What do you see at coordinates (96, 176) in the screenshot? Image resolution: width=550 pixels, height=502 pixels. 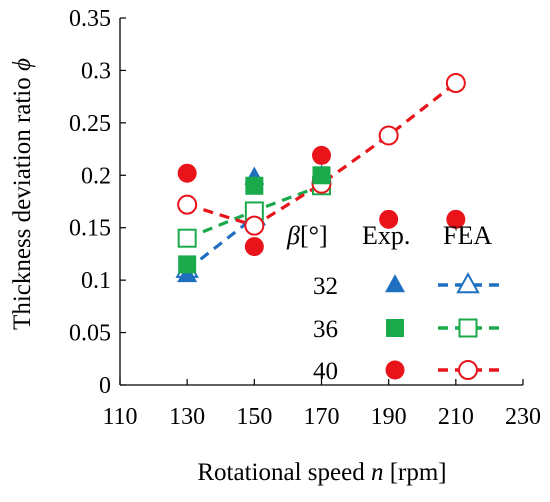 I see `y-tick-label: 0.2` at bounding box center [96, 176].